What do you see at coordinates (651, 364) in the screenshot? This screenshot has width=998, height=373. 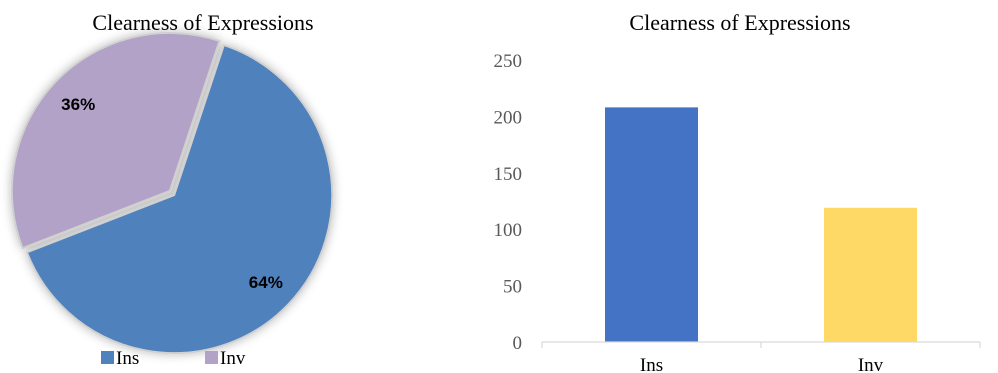 I see `x-category-label-ins: Ins` at bounding box center [651, 364].